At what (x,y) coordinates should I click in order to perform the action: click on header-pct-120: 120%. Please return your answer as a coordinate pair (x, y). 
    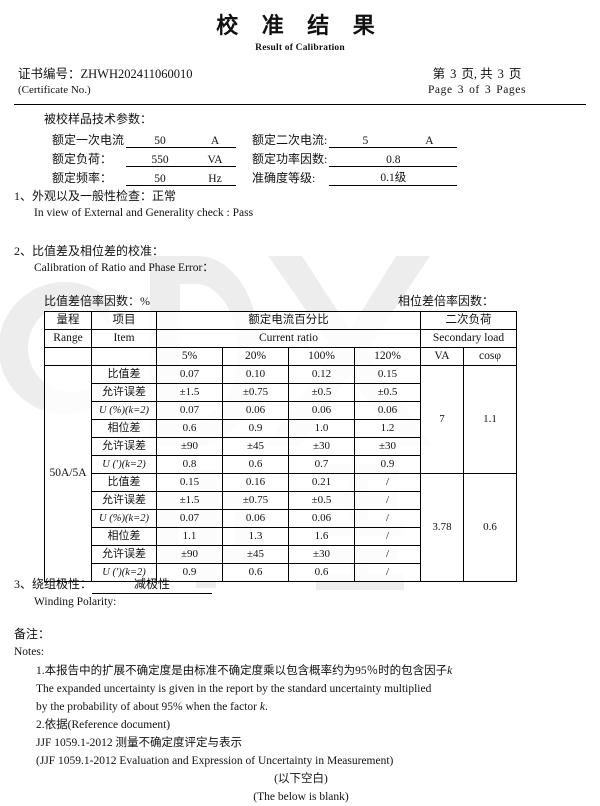
    Looking at the image, I should click on (387, 356).